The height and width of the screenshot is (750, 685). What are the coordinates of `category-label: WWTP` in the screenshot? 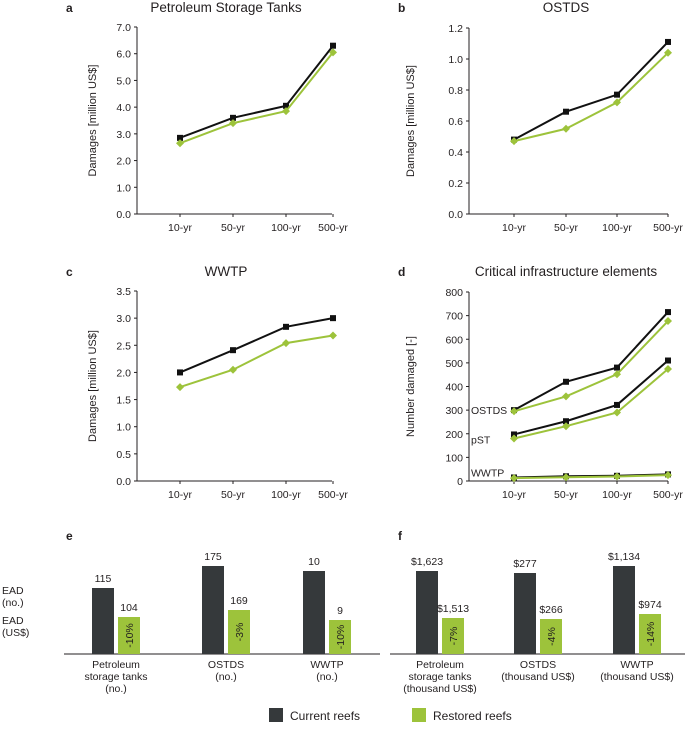 It's located at (636, 665).